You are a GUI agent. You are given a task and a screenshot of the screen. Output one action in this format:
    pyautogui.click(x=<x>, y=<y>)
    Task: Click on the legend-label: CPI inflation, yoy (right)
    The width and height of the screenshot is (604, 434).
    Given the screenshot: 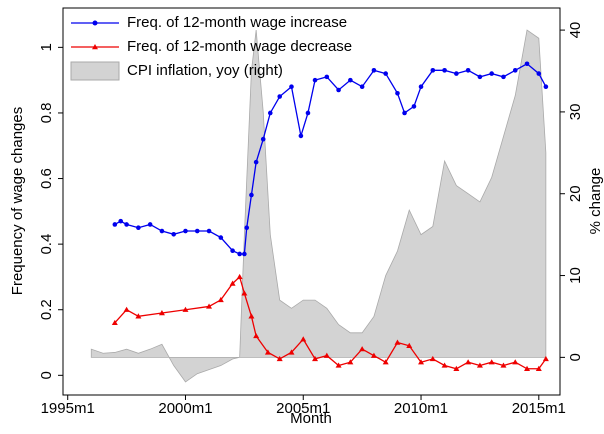 What is the action you would take?
    pyautogui.click(x=205, y=70)
    